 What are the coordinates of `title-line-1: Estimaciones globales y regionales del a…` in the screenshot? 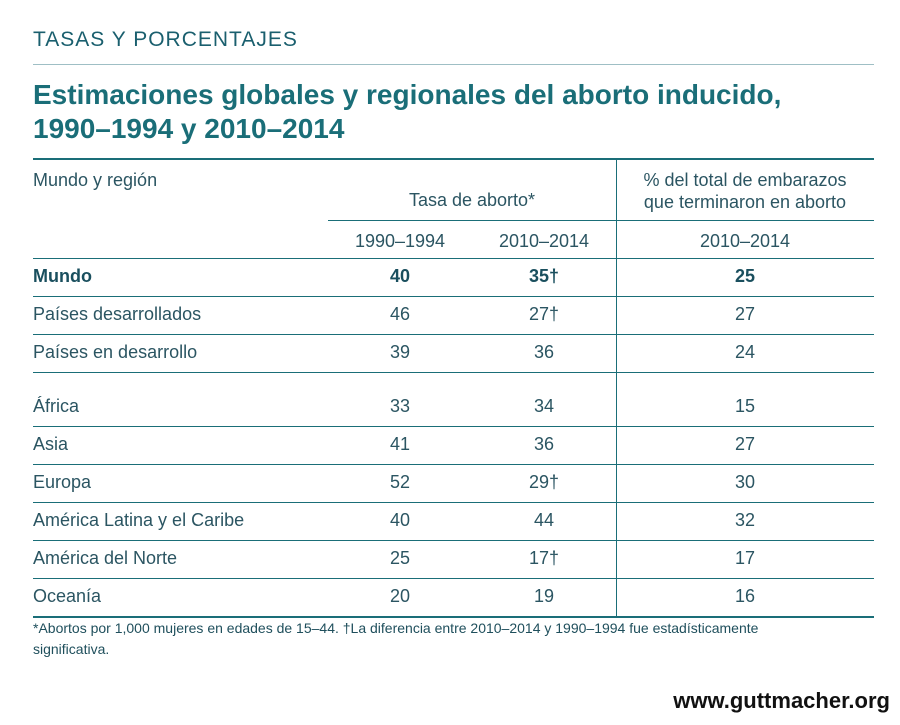 It's located at (407, 94).